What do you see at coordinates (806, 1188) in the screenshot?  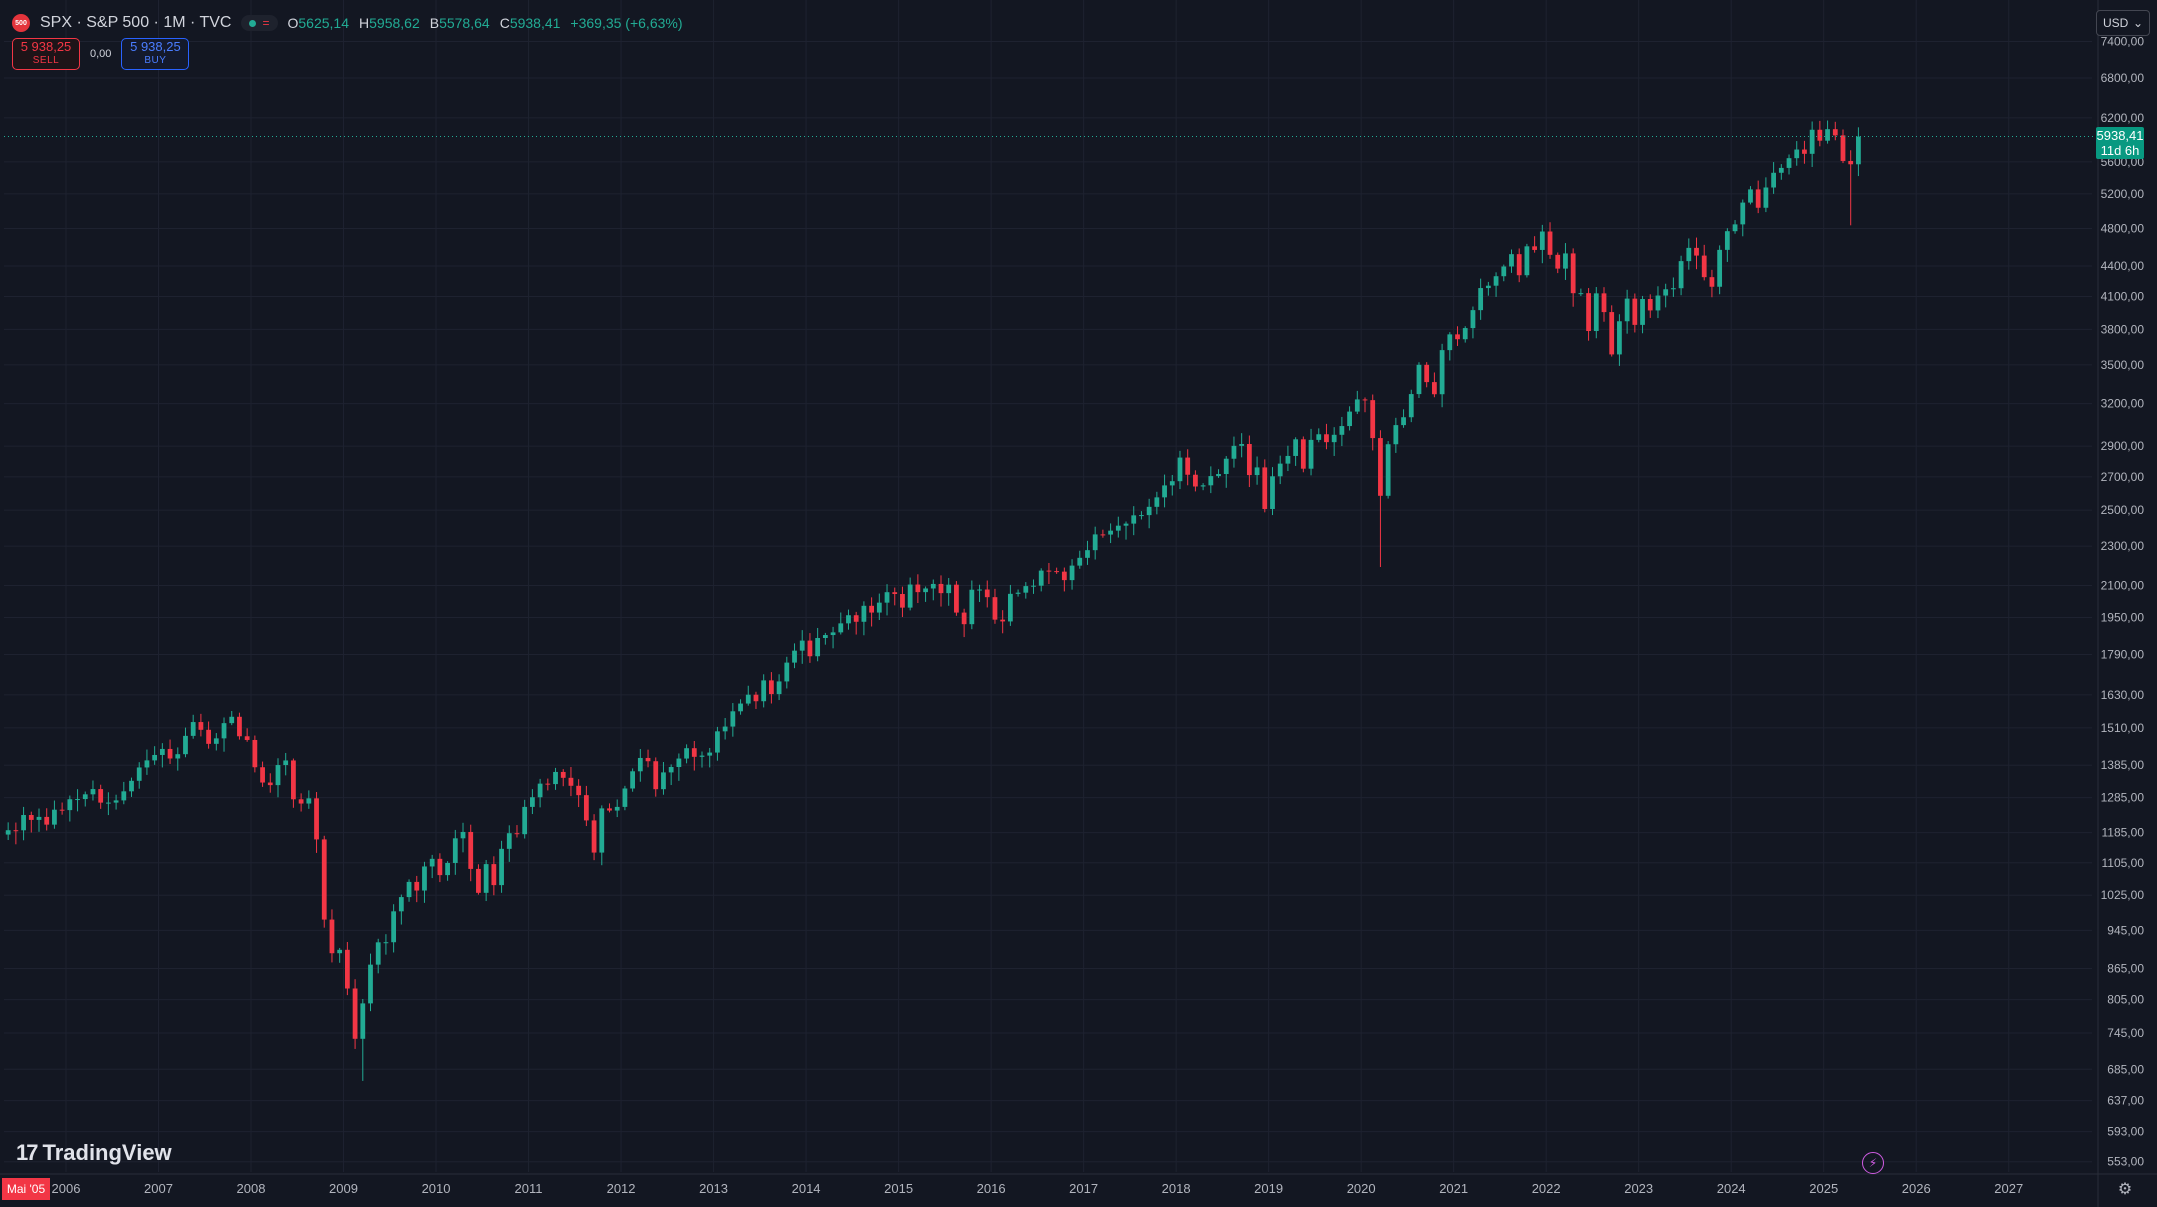 I see `x-tick-label: 2014` at bounding box center [806, 1188].